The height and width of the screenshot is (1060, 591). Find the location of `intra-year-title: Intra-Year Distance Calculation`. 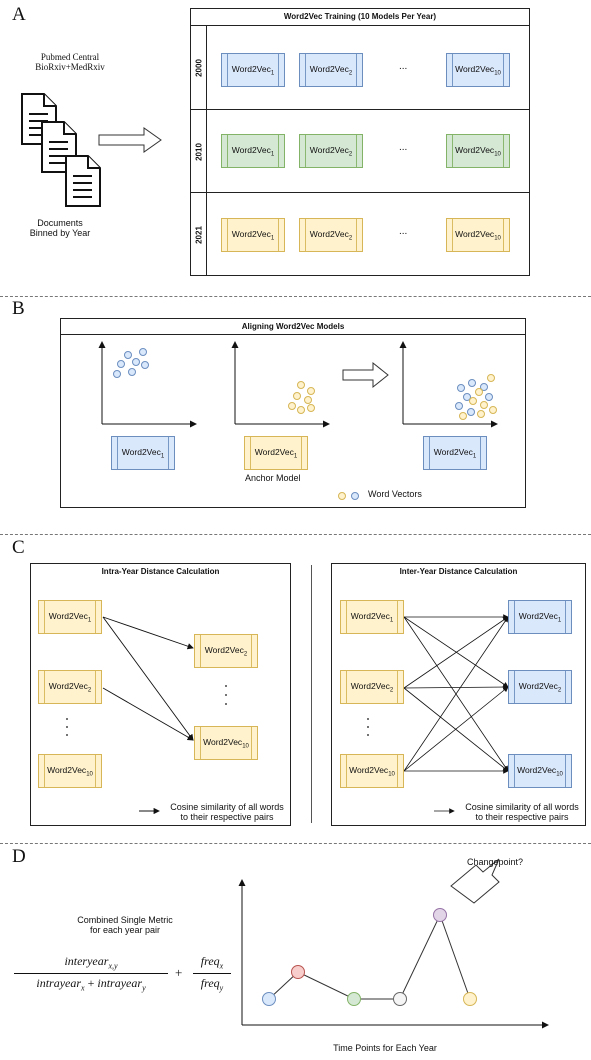

intra-year-title: Intra-Year Distance Calculation is located at coordinates (160, 571).